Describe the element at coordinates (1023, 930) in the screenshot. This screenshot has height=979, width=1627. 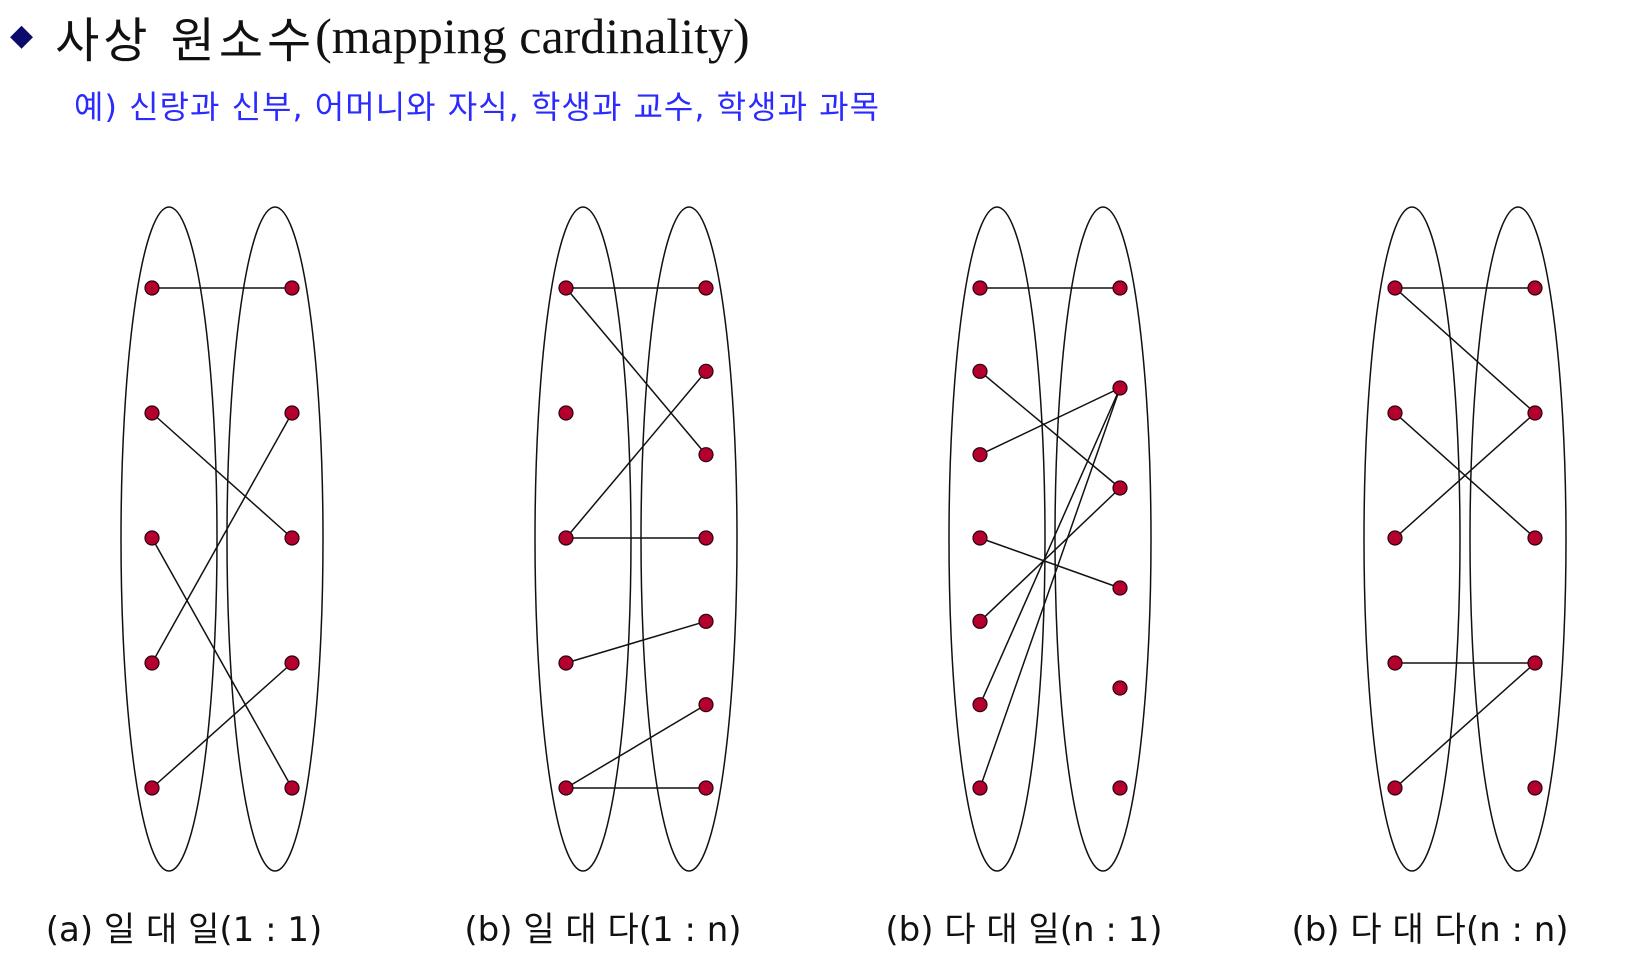
I see `many-to-one-caption: (b) 다 대 일(n : 1)` at that location.